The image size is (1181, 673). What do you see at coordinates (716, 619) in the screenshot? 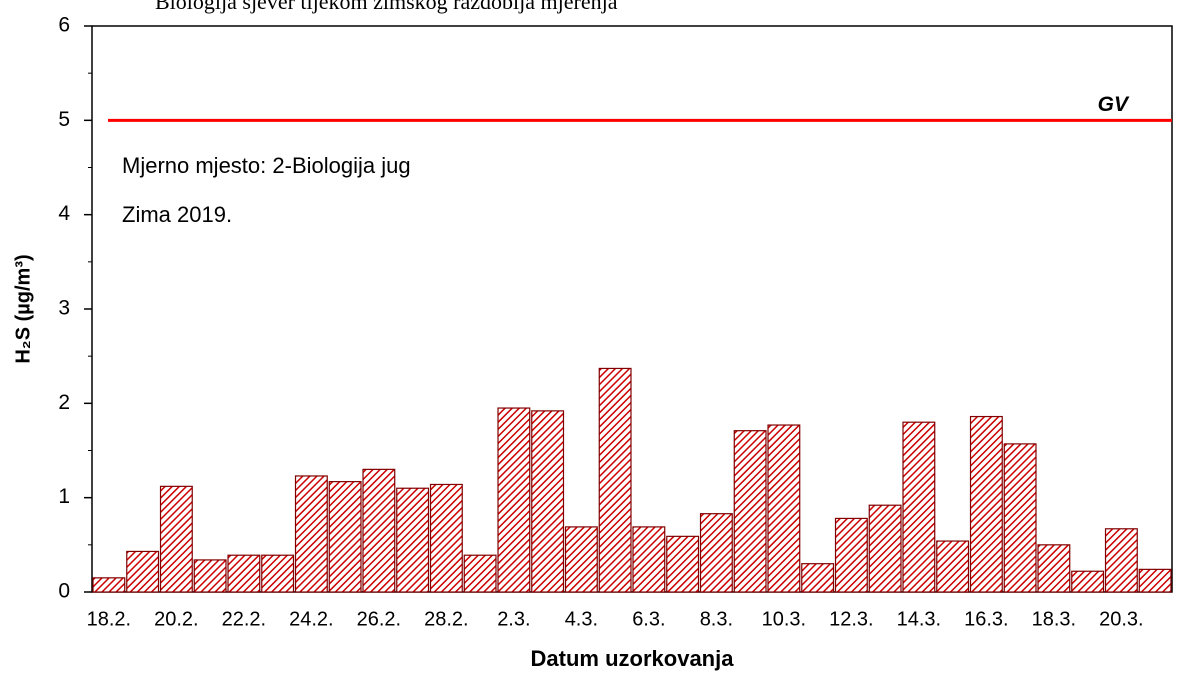
I see `x-tick-label: 8.3.` at bounding box center [716, 619].